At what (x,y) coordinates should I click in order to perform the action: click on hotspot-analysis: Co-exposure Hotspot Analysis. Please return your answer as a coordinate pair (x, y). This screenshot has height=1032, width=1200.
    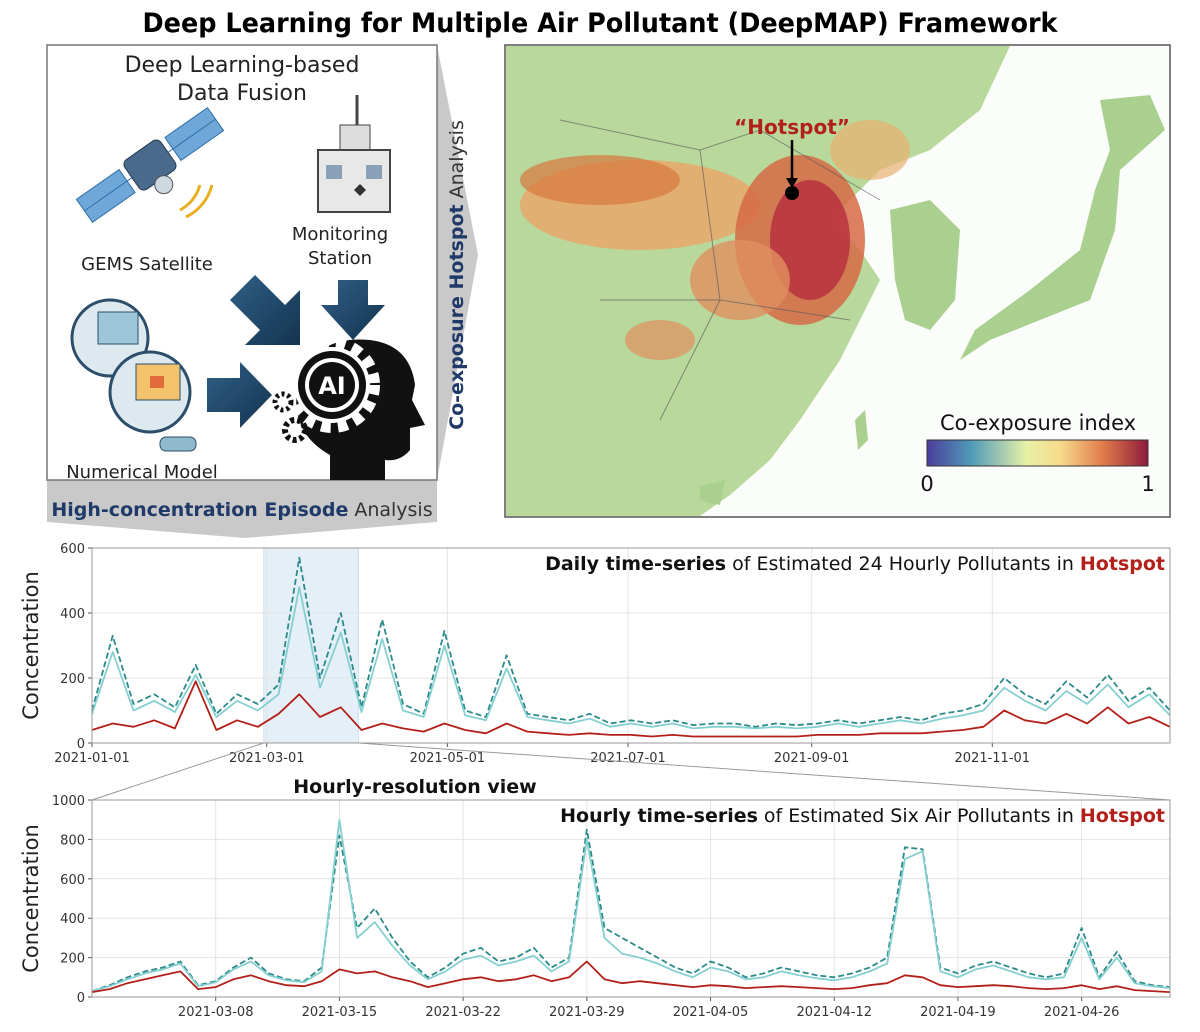
    Looking at the image, I should click on (457, 275).